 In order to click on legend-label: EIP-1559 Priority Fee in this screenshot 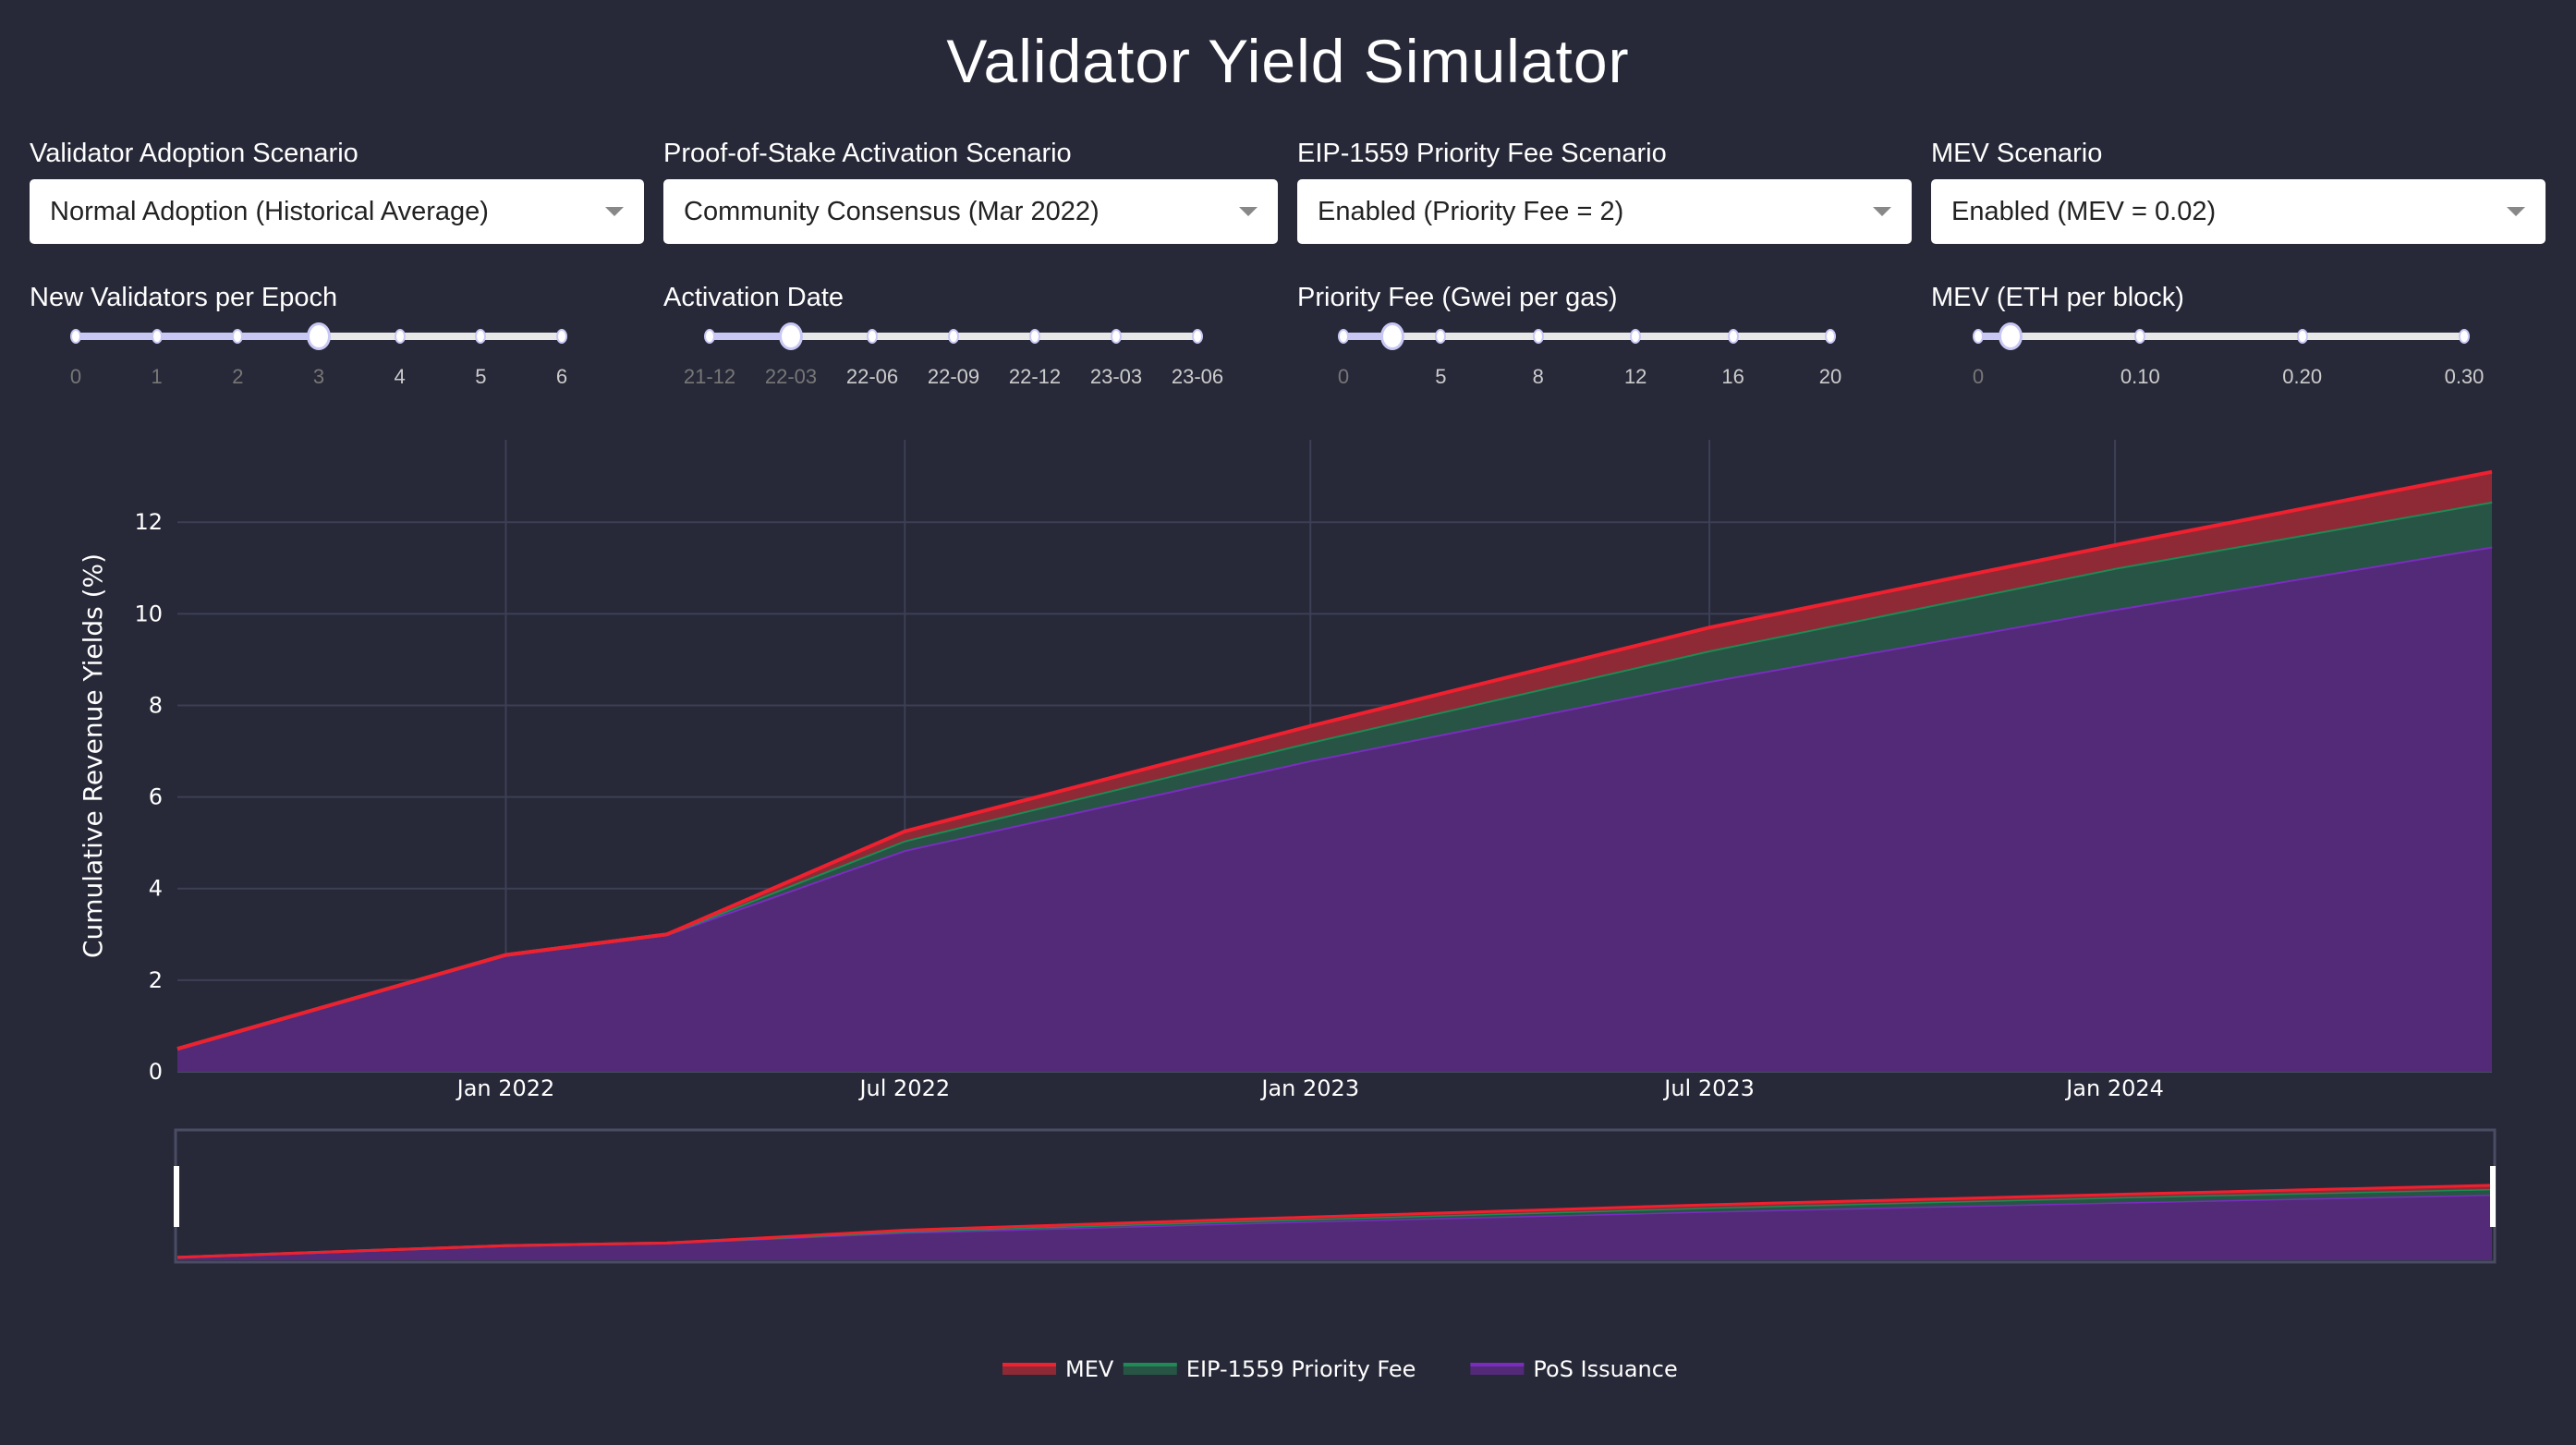, I will do `click(1301, 1369)`.